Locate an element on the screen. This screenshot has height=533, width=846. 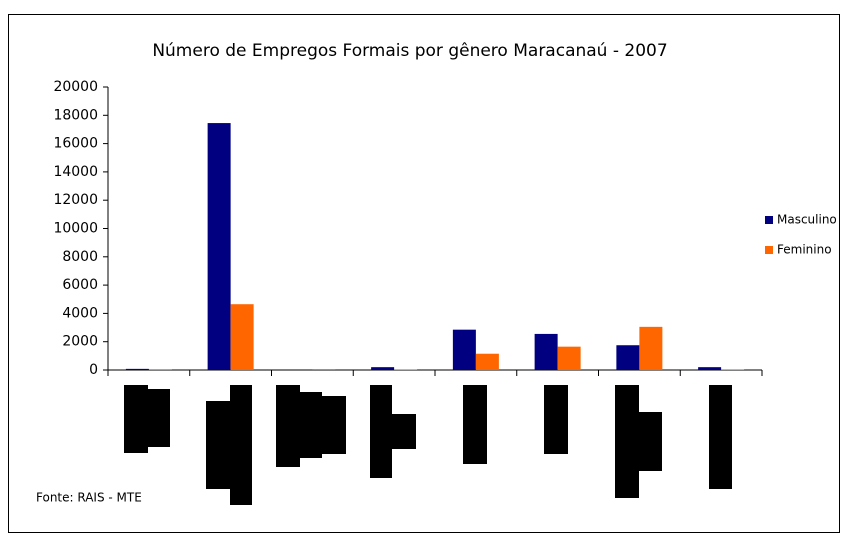
legend-label: Masculino is located at coordinates (807, 220).